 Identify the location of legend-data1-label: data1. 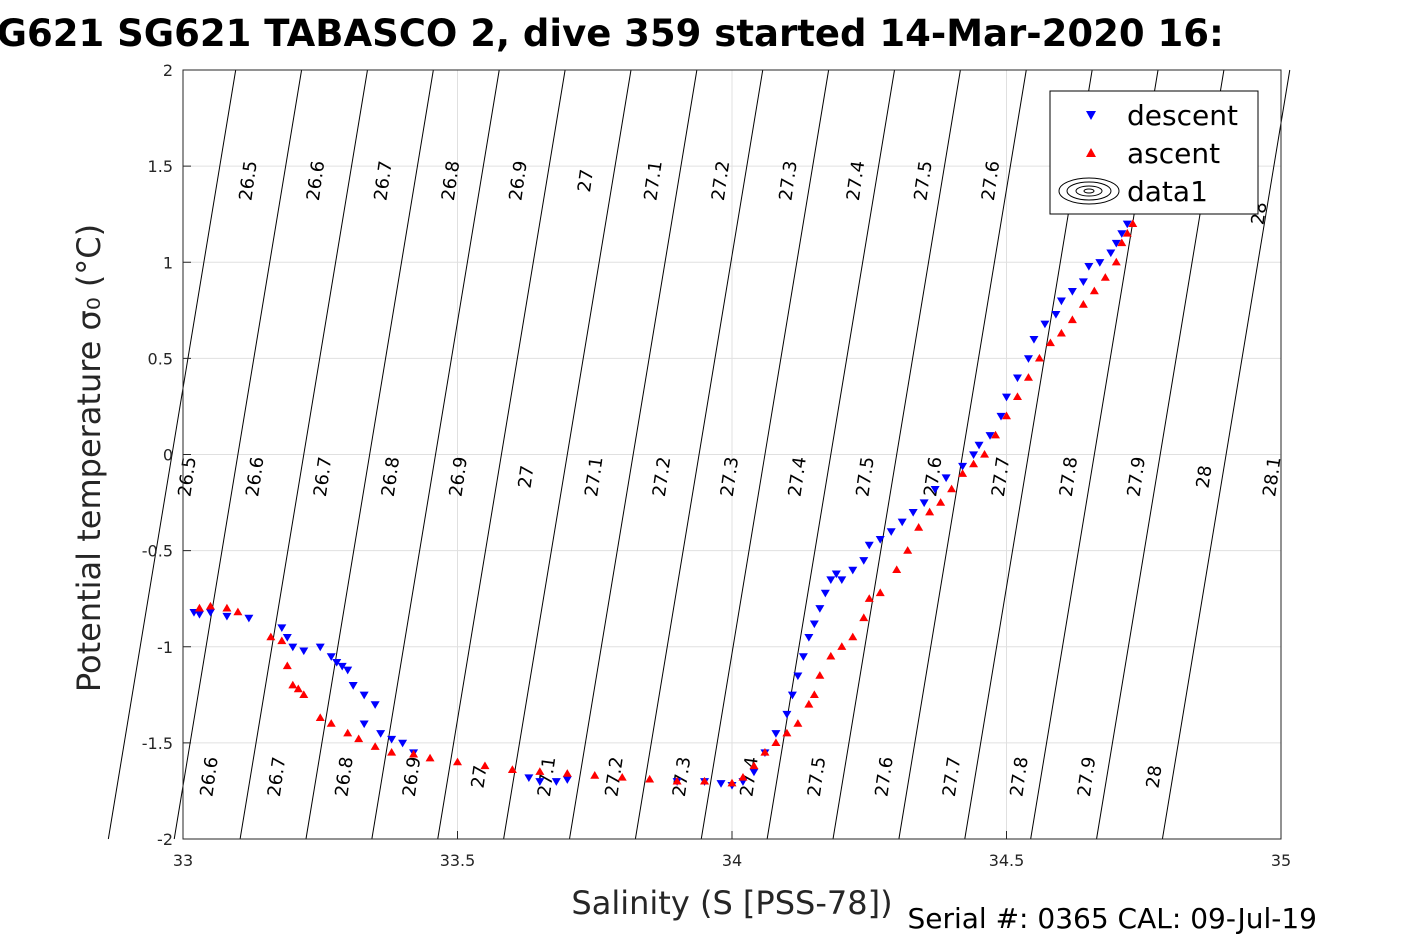
(1167, 191).